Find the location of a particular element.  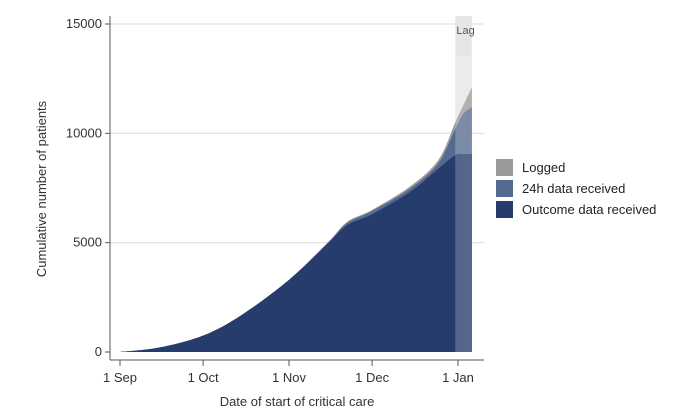

y-tick-label: 0 is located at coordinates (98, 351).